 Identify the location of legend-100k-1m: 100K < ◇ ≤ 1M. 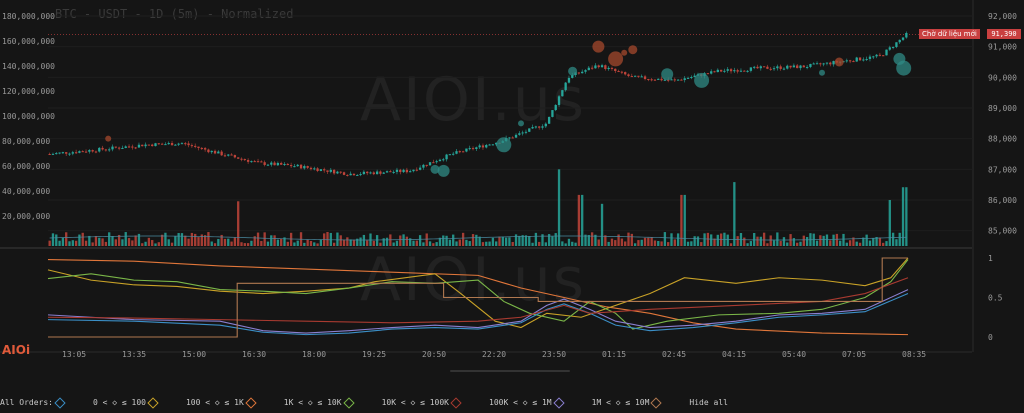
(527, 402).